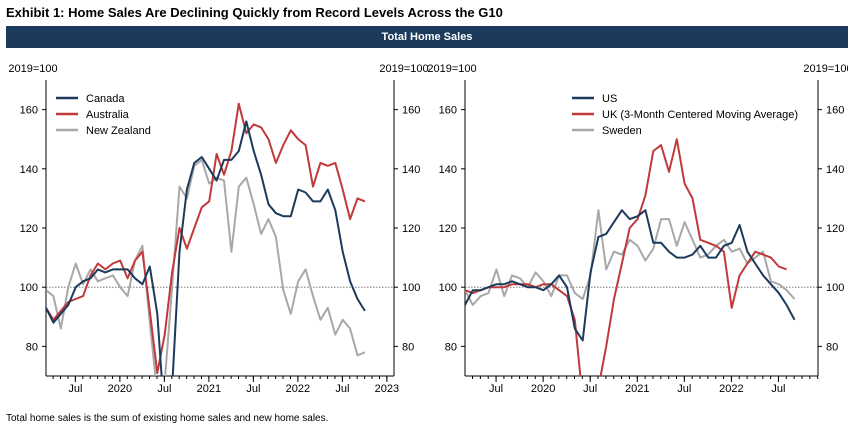 The width and height of the screenshot is (848, 429). What do you see at coordinates (411, 111) in the screenshot?
I see `panel1-ytick-right-label: 160` at bounding box center [411, 111].